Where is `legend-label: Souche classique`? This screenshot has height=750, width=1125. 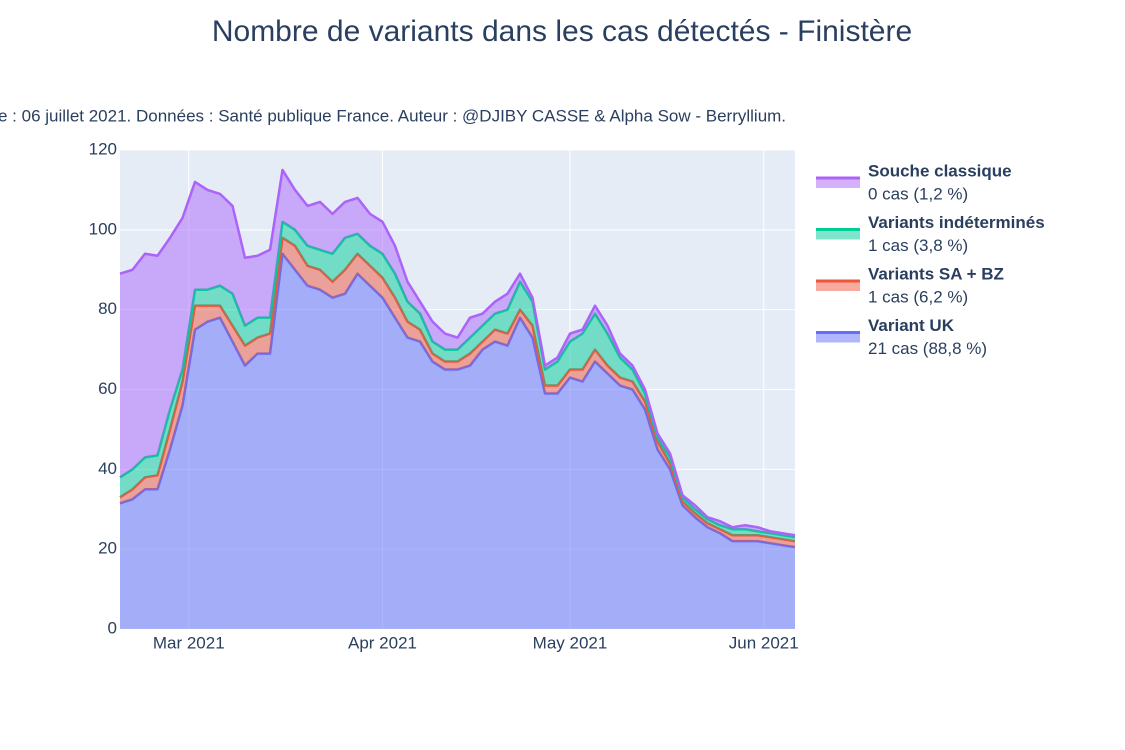
legend-label: Souche classique is located at coordinates (940, 170).